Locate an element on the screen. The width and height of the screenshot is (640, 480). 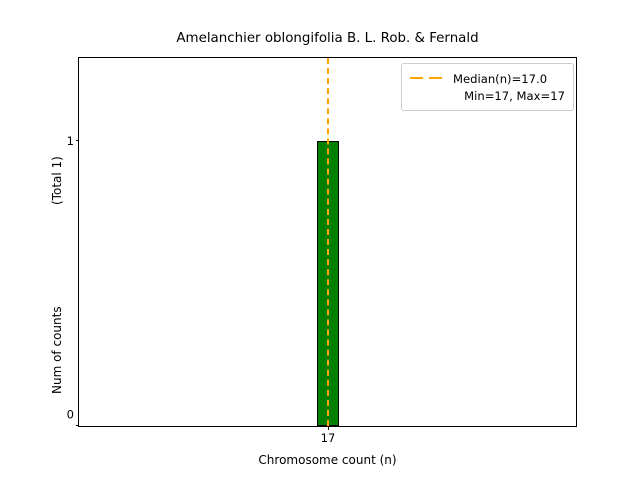
ytick-label-1: 1 is located at coordinates (70, 140).